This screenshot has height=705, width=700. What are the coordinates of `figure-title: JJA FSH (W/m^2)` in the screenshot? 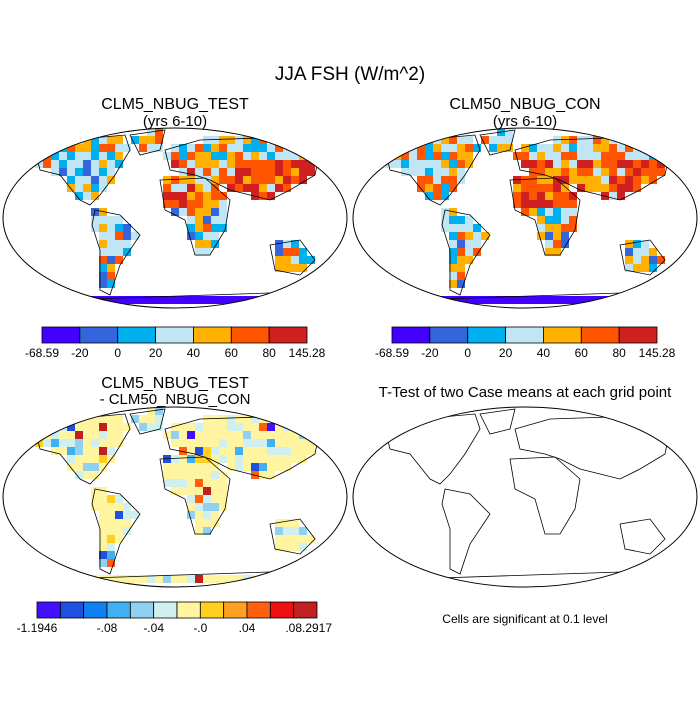 It's located at (350, 74).